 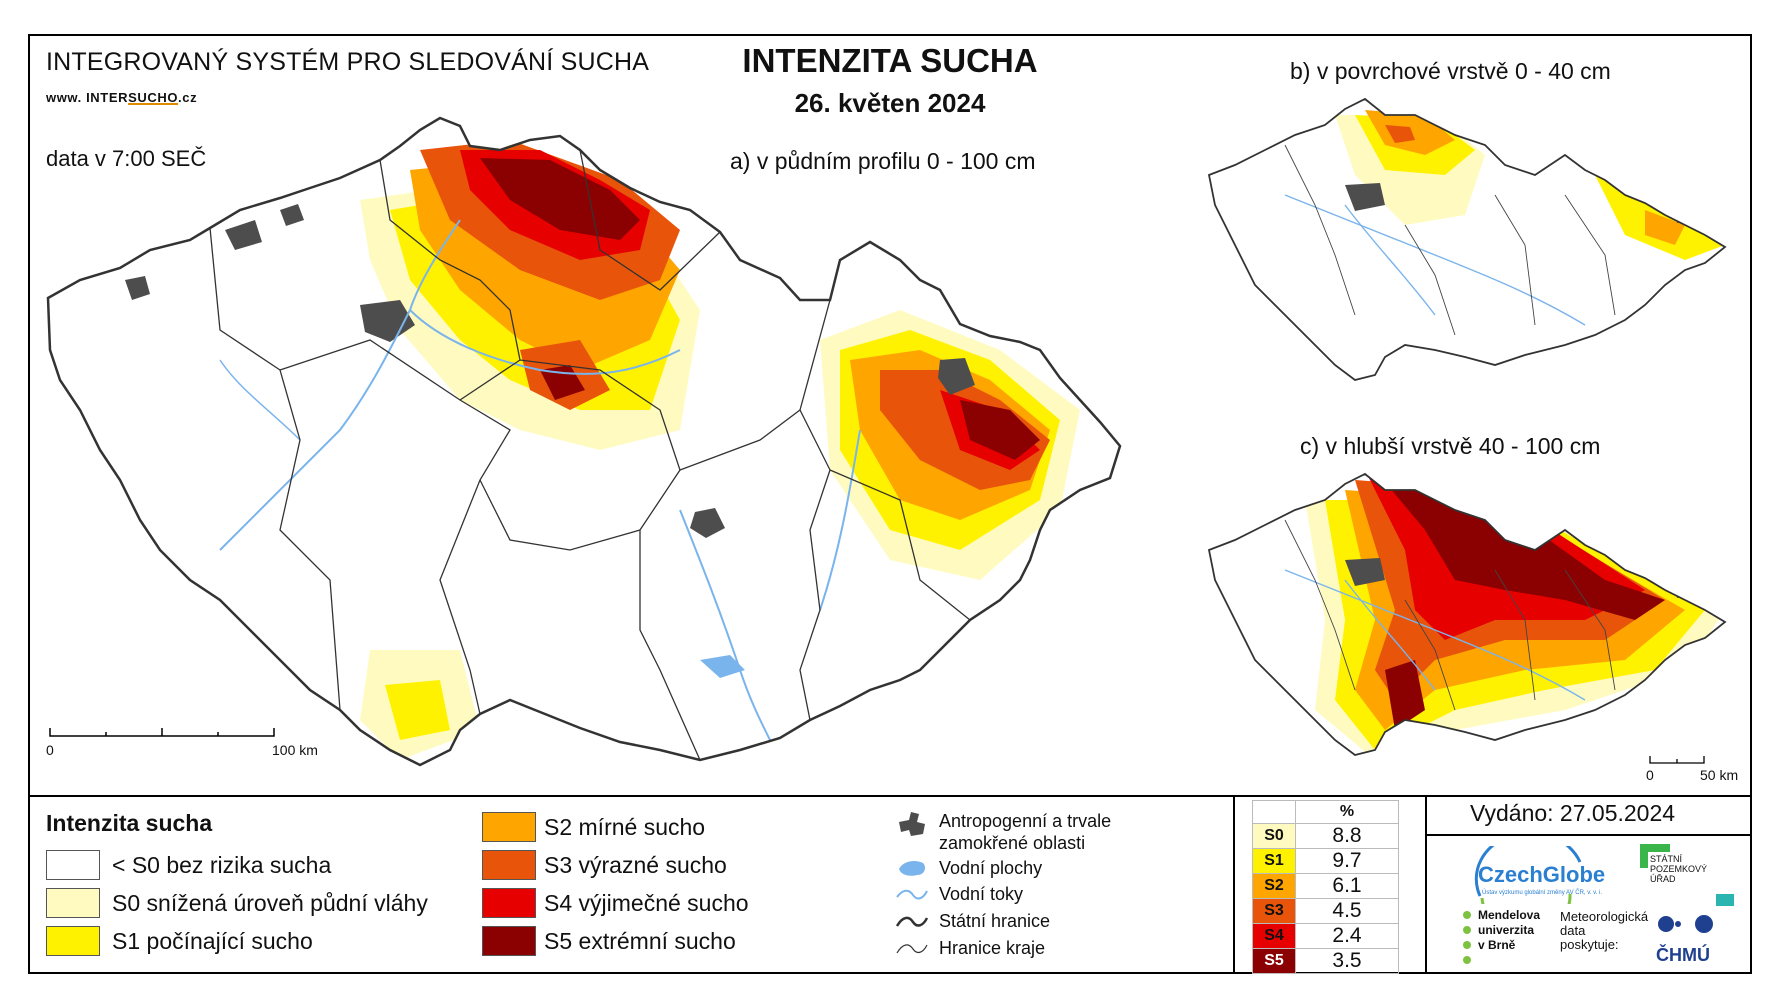 I want to click on symbol-label: Státní hranice, so click(x=995, y=921).